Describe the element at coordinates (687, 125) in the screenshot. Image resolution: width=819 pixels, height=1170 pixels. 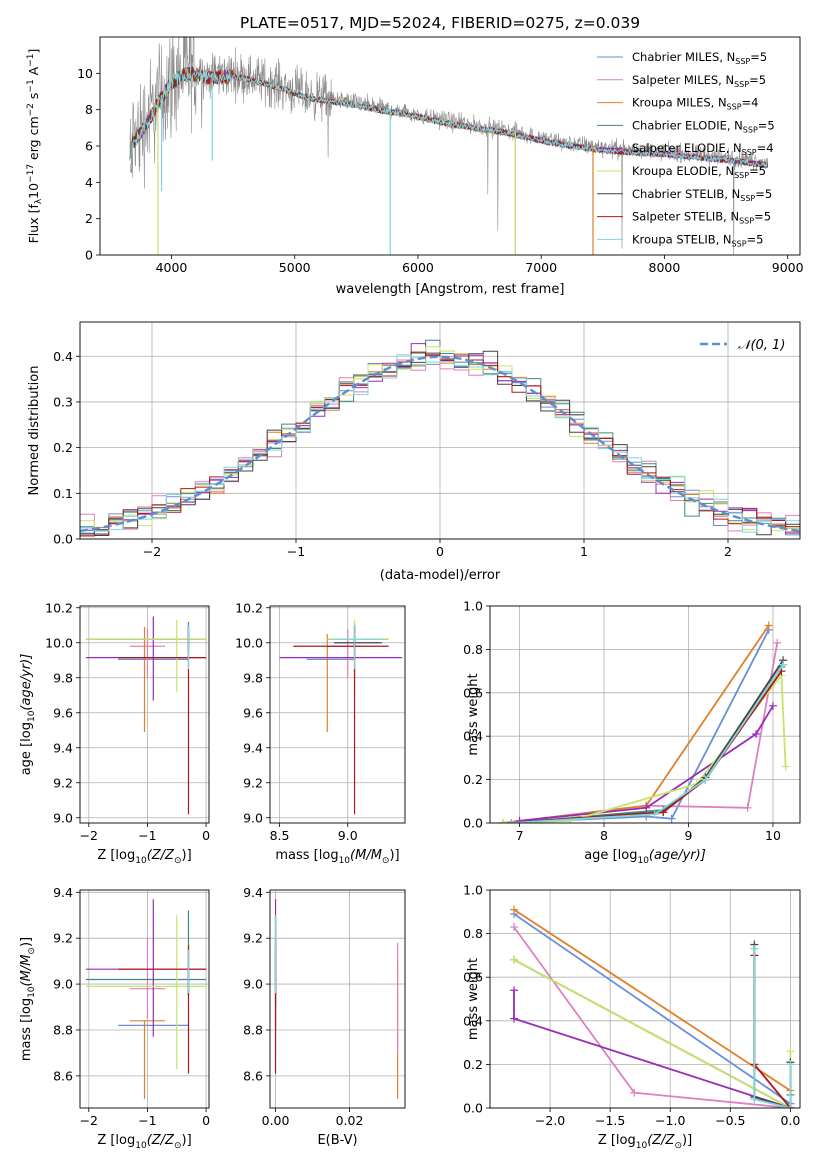
I see `label-part: Chabrier ELODIE, N` at that location.